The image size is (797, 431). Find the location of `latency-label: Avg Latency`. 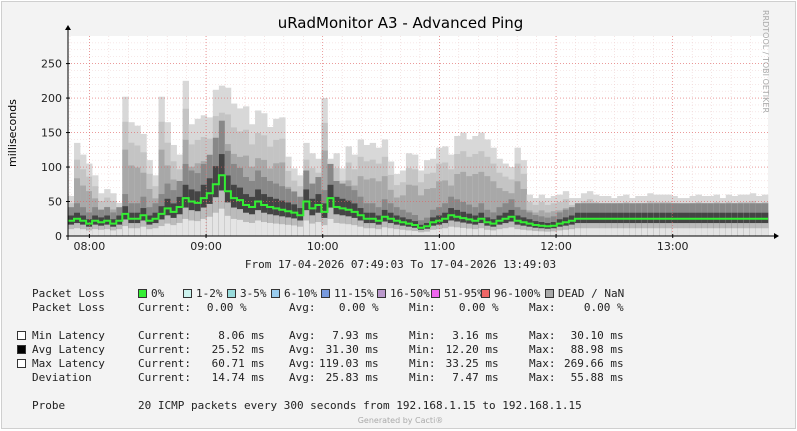

latency-label: Avg Latency is located at coordinates (68, 349).